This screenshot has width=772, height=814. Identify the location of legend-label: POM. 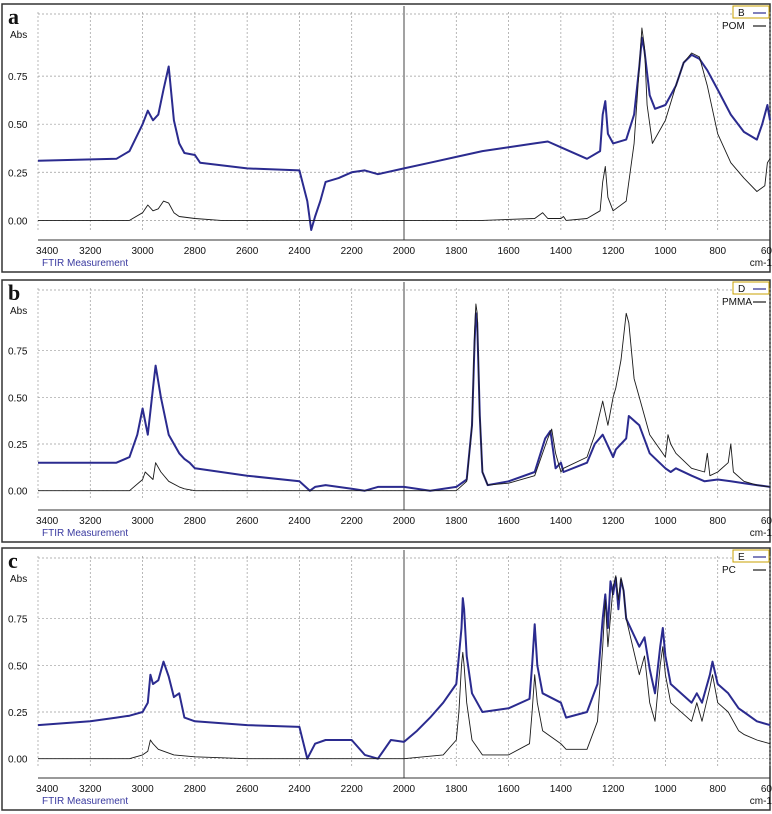
(733, 26).